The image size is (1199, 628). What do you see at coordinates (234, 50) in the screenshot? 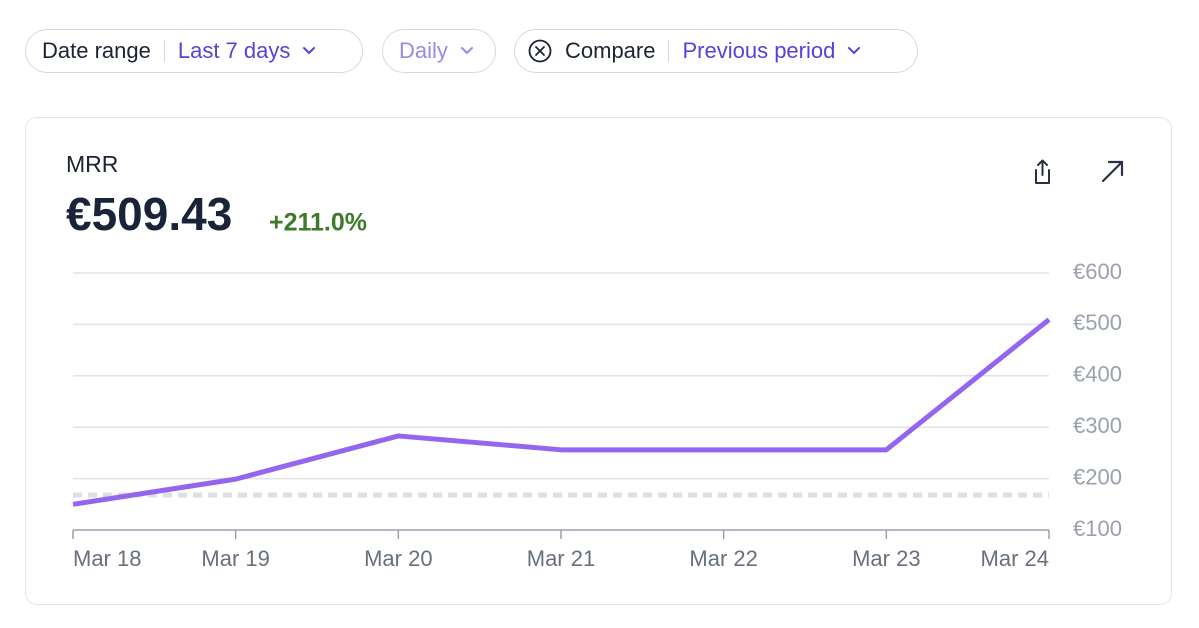
I see `filter-value: Last 7 days` at bounding box center [234, 50].